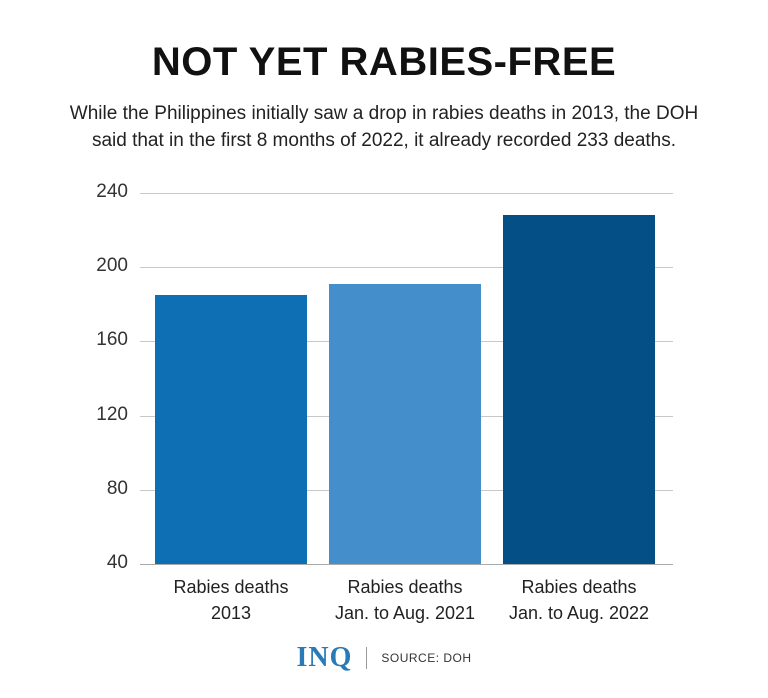 Image resolution: width=768 pixels, height=698 pixels. Describe the element at coordinates (579, 613) in the screenshot. I see `x-label-line: Jan. to Aug. 2022` at that location.